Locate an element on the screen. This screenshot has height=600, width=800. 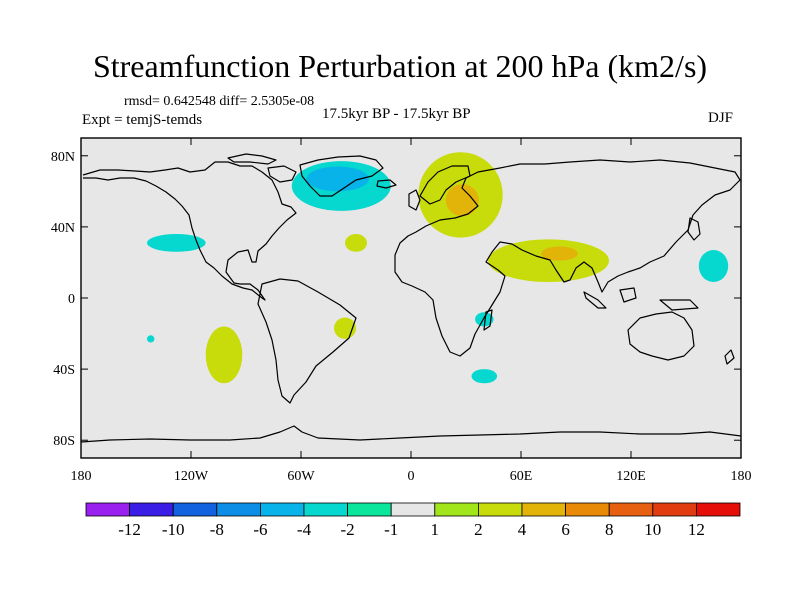
period-label: 17.5kyr BP - 17.5kyr BP is located at coordinates (396, 114).